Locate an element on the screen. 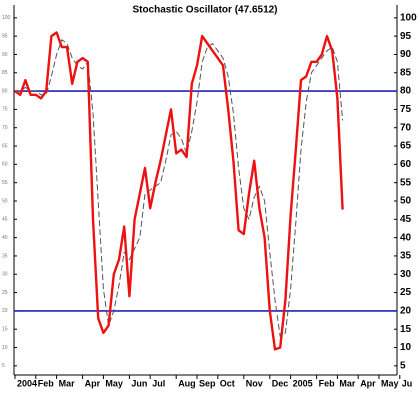  x-tick-label: Jul is located at coordinates (158, 383).